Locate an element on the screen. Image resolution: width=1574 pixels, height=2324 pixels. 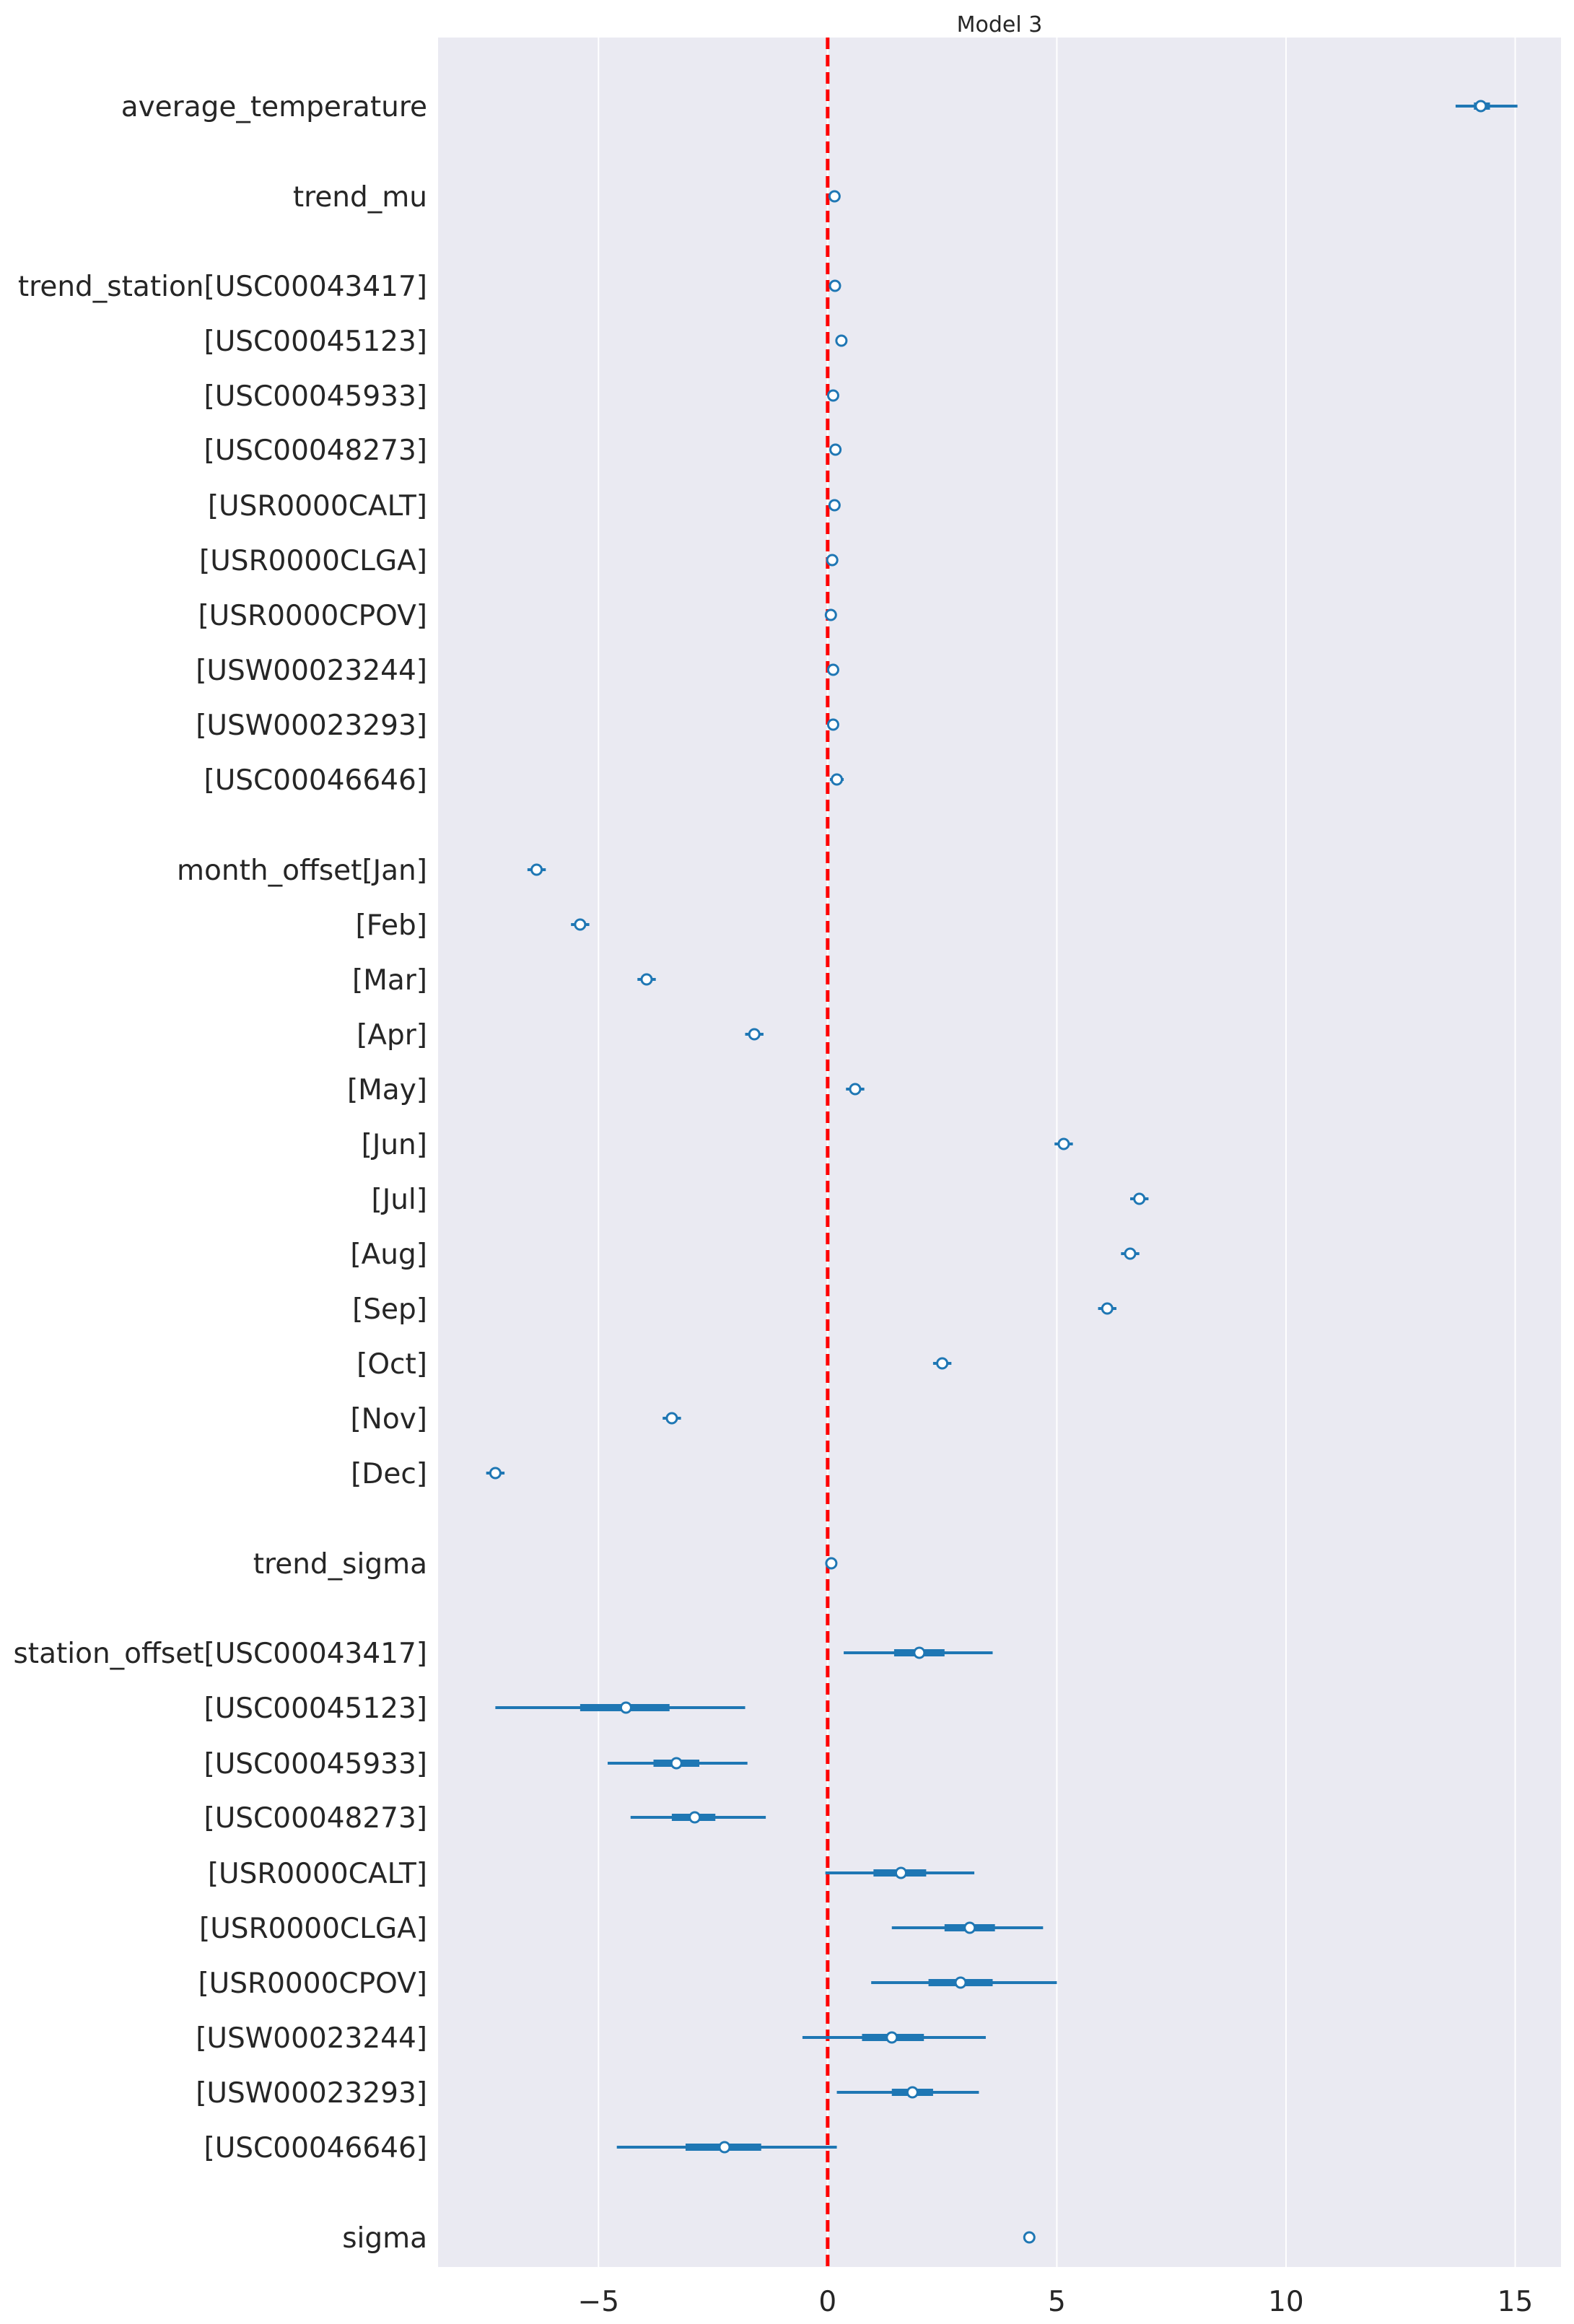
x-tick-label: 5 is located at coordinates (1057, 2302).